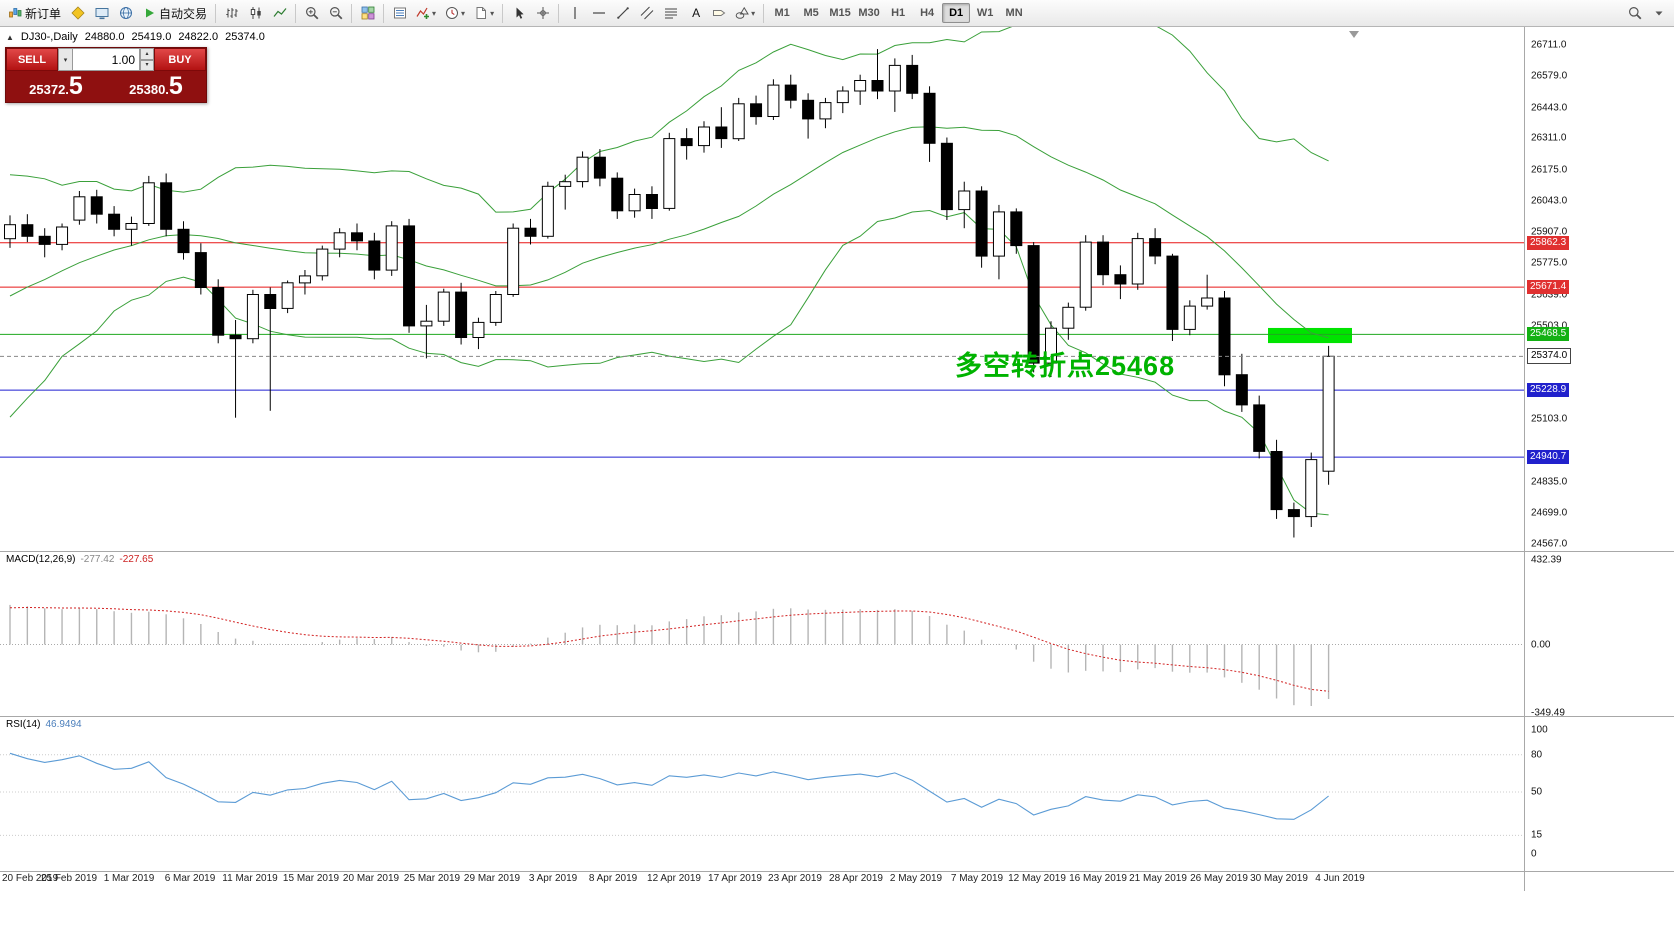  I want to click on zoom-out-icon, so click(336, 13).